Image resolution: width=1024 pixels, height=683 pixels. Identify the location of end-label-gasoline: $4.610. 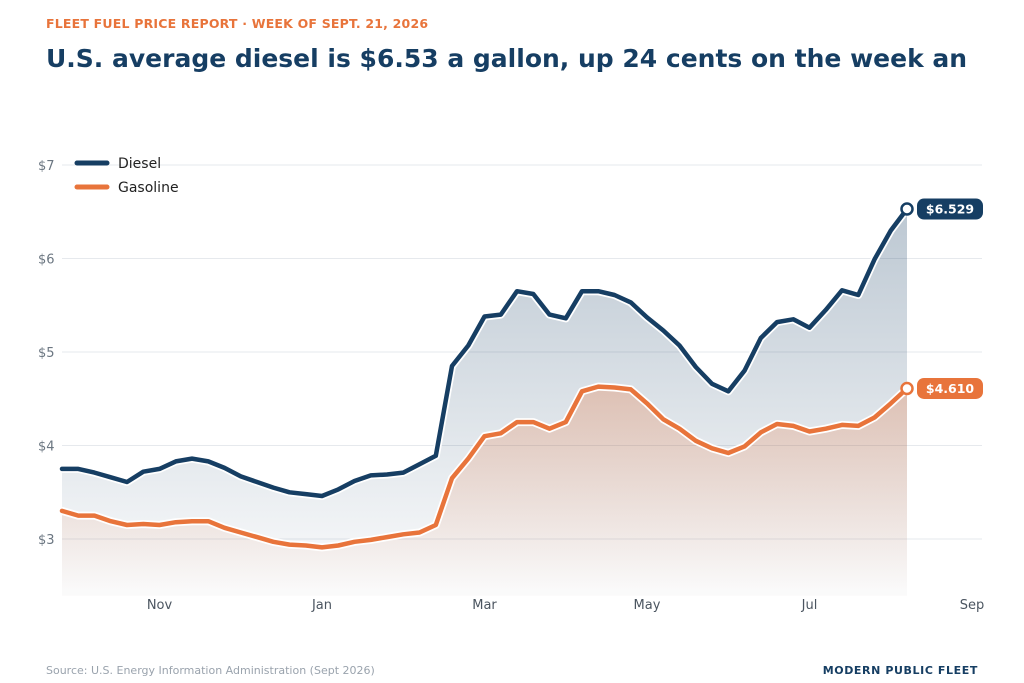
(950, 388).